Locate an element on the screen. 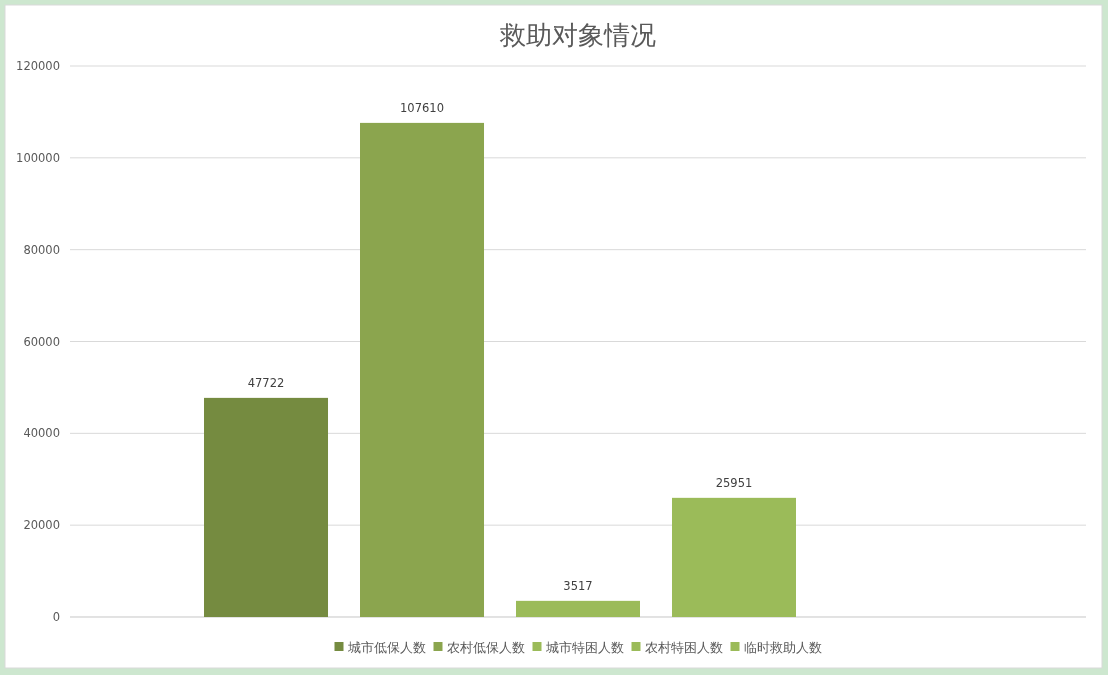 The height and width of the screenshot is (675, 1108). y-tick-label: 0 is located at coordinates (56, 617).